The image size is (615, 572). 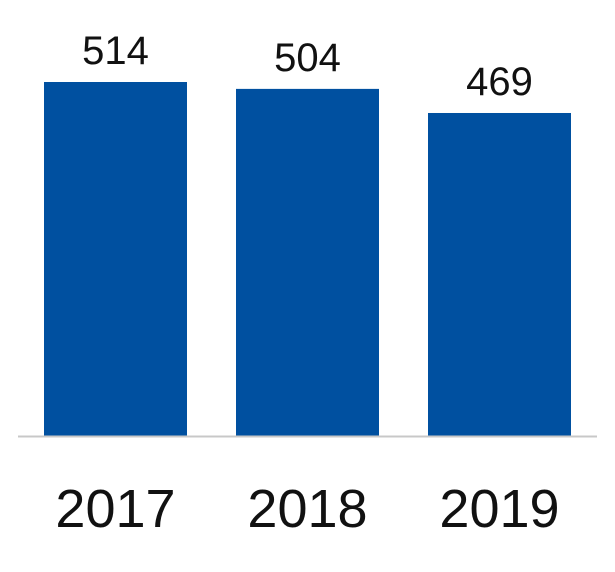 What do you see at coordinates (499, 509) in the screenshot?
I see `x-tick-label-2019: 2019` at bounding box center [499, 509].